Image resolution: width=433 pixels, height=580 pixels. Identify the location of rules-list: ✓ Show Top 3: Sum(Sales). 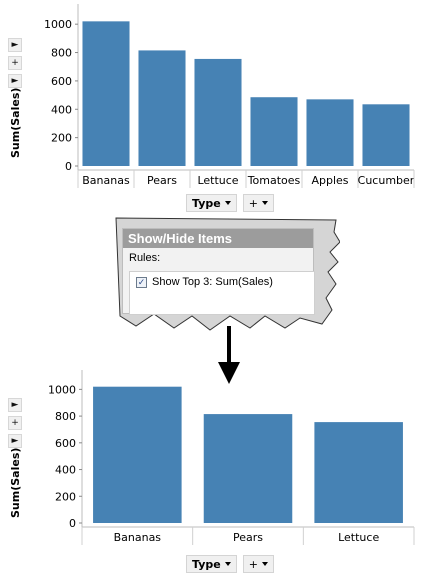
(222, 293).